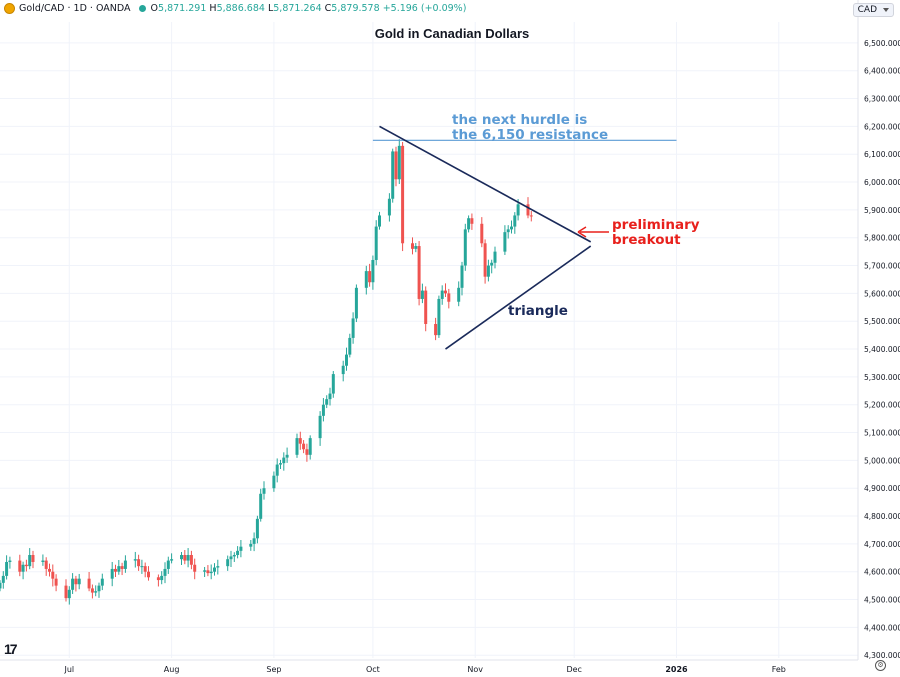 The width and height of the screenshot is (900, 677). I want to click on y-tick-label: 4,400.000, so click(882, 627).